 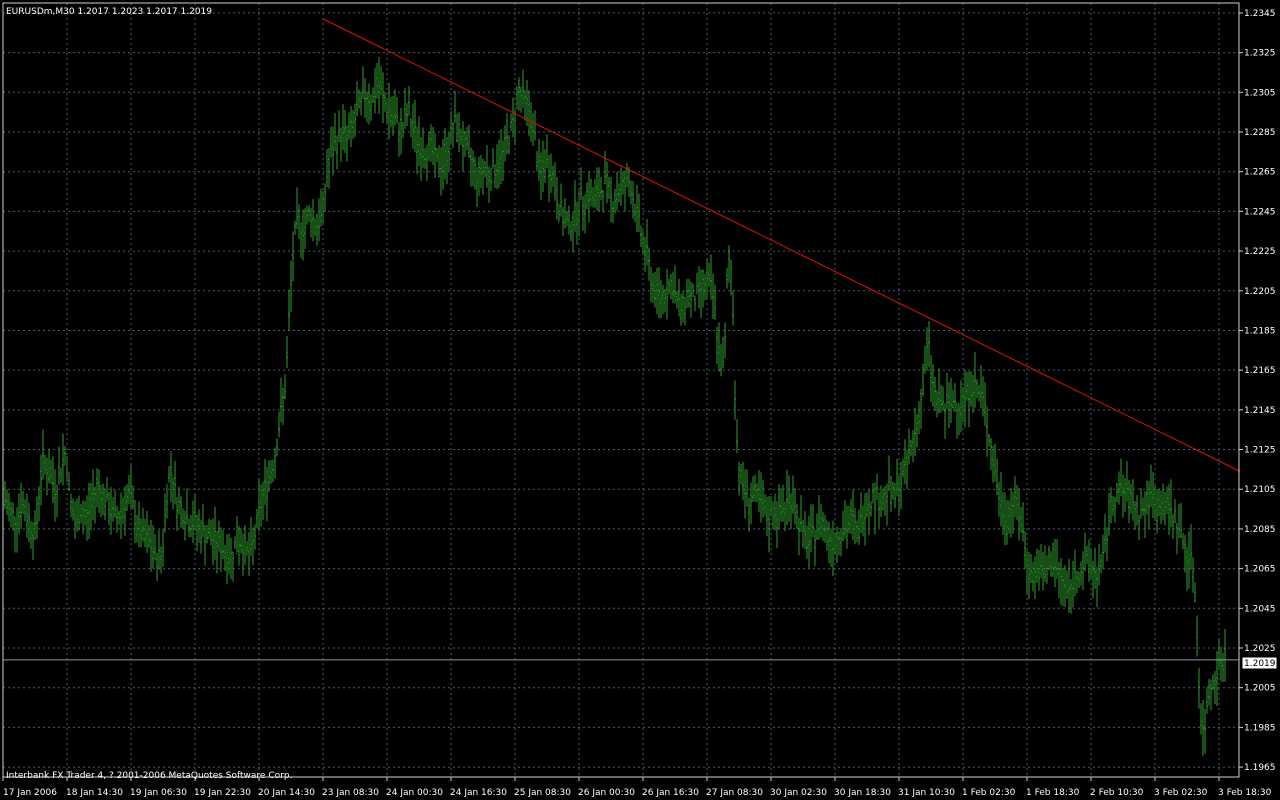 I want to click on y-tick-label: 1.2105, so click(x=1260, y=490).